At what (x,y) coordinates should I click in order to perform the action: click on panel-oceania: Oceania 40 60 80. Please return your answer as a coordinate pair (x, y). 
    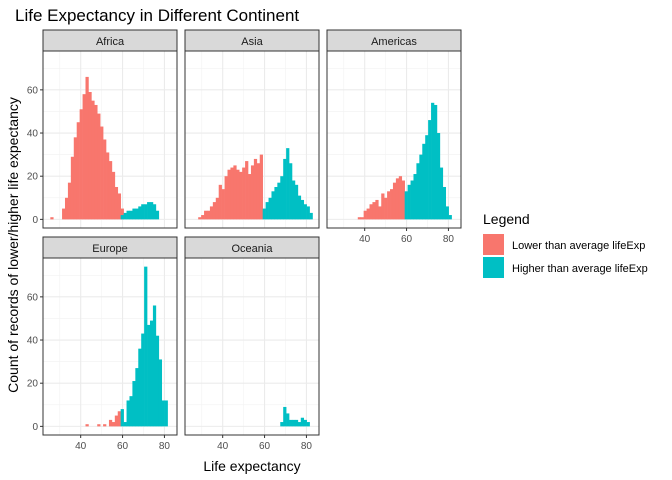
    Looking at the image, I should click on (252, 344).